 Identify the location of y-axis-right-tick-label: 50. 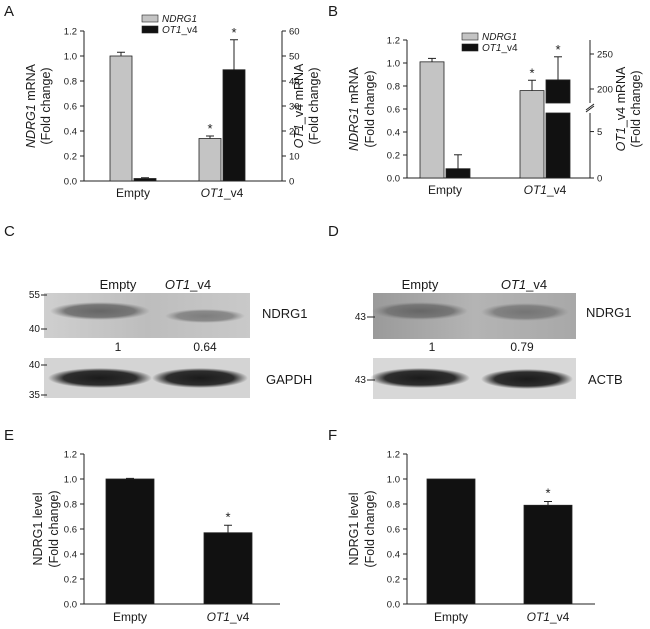
(294, 57).